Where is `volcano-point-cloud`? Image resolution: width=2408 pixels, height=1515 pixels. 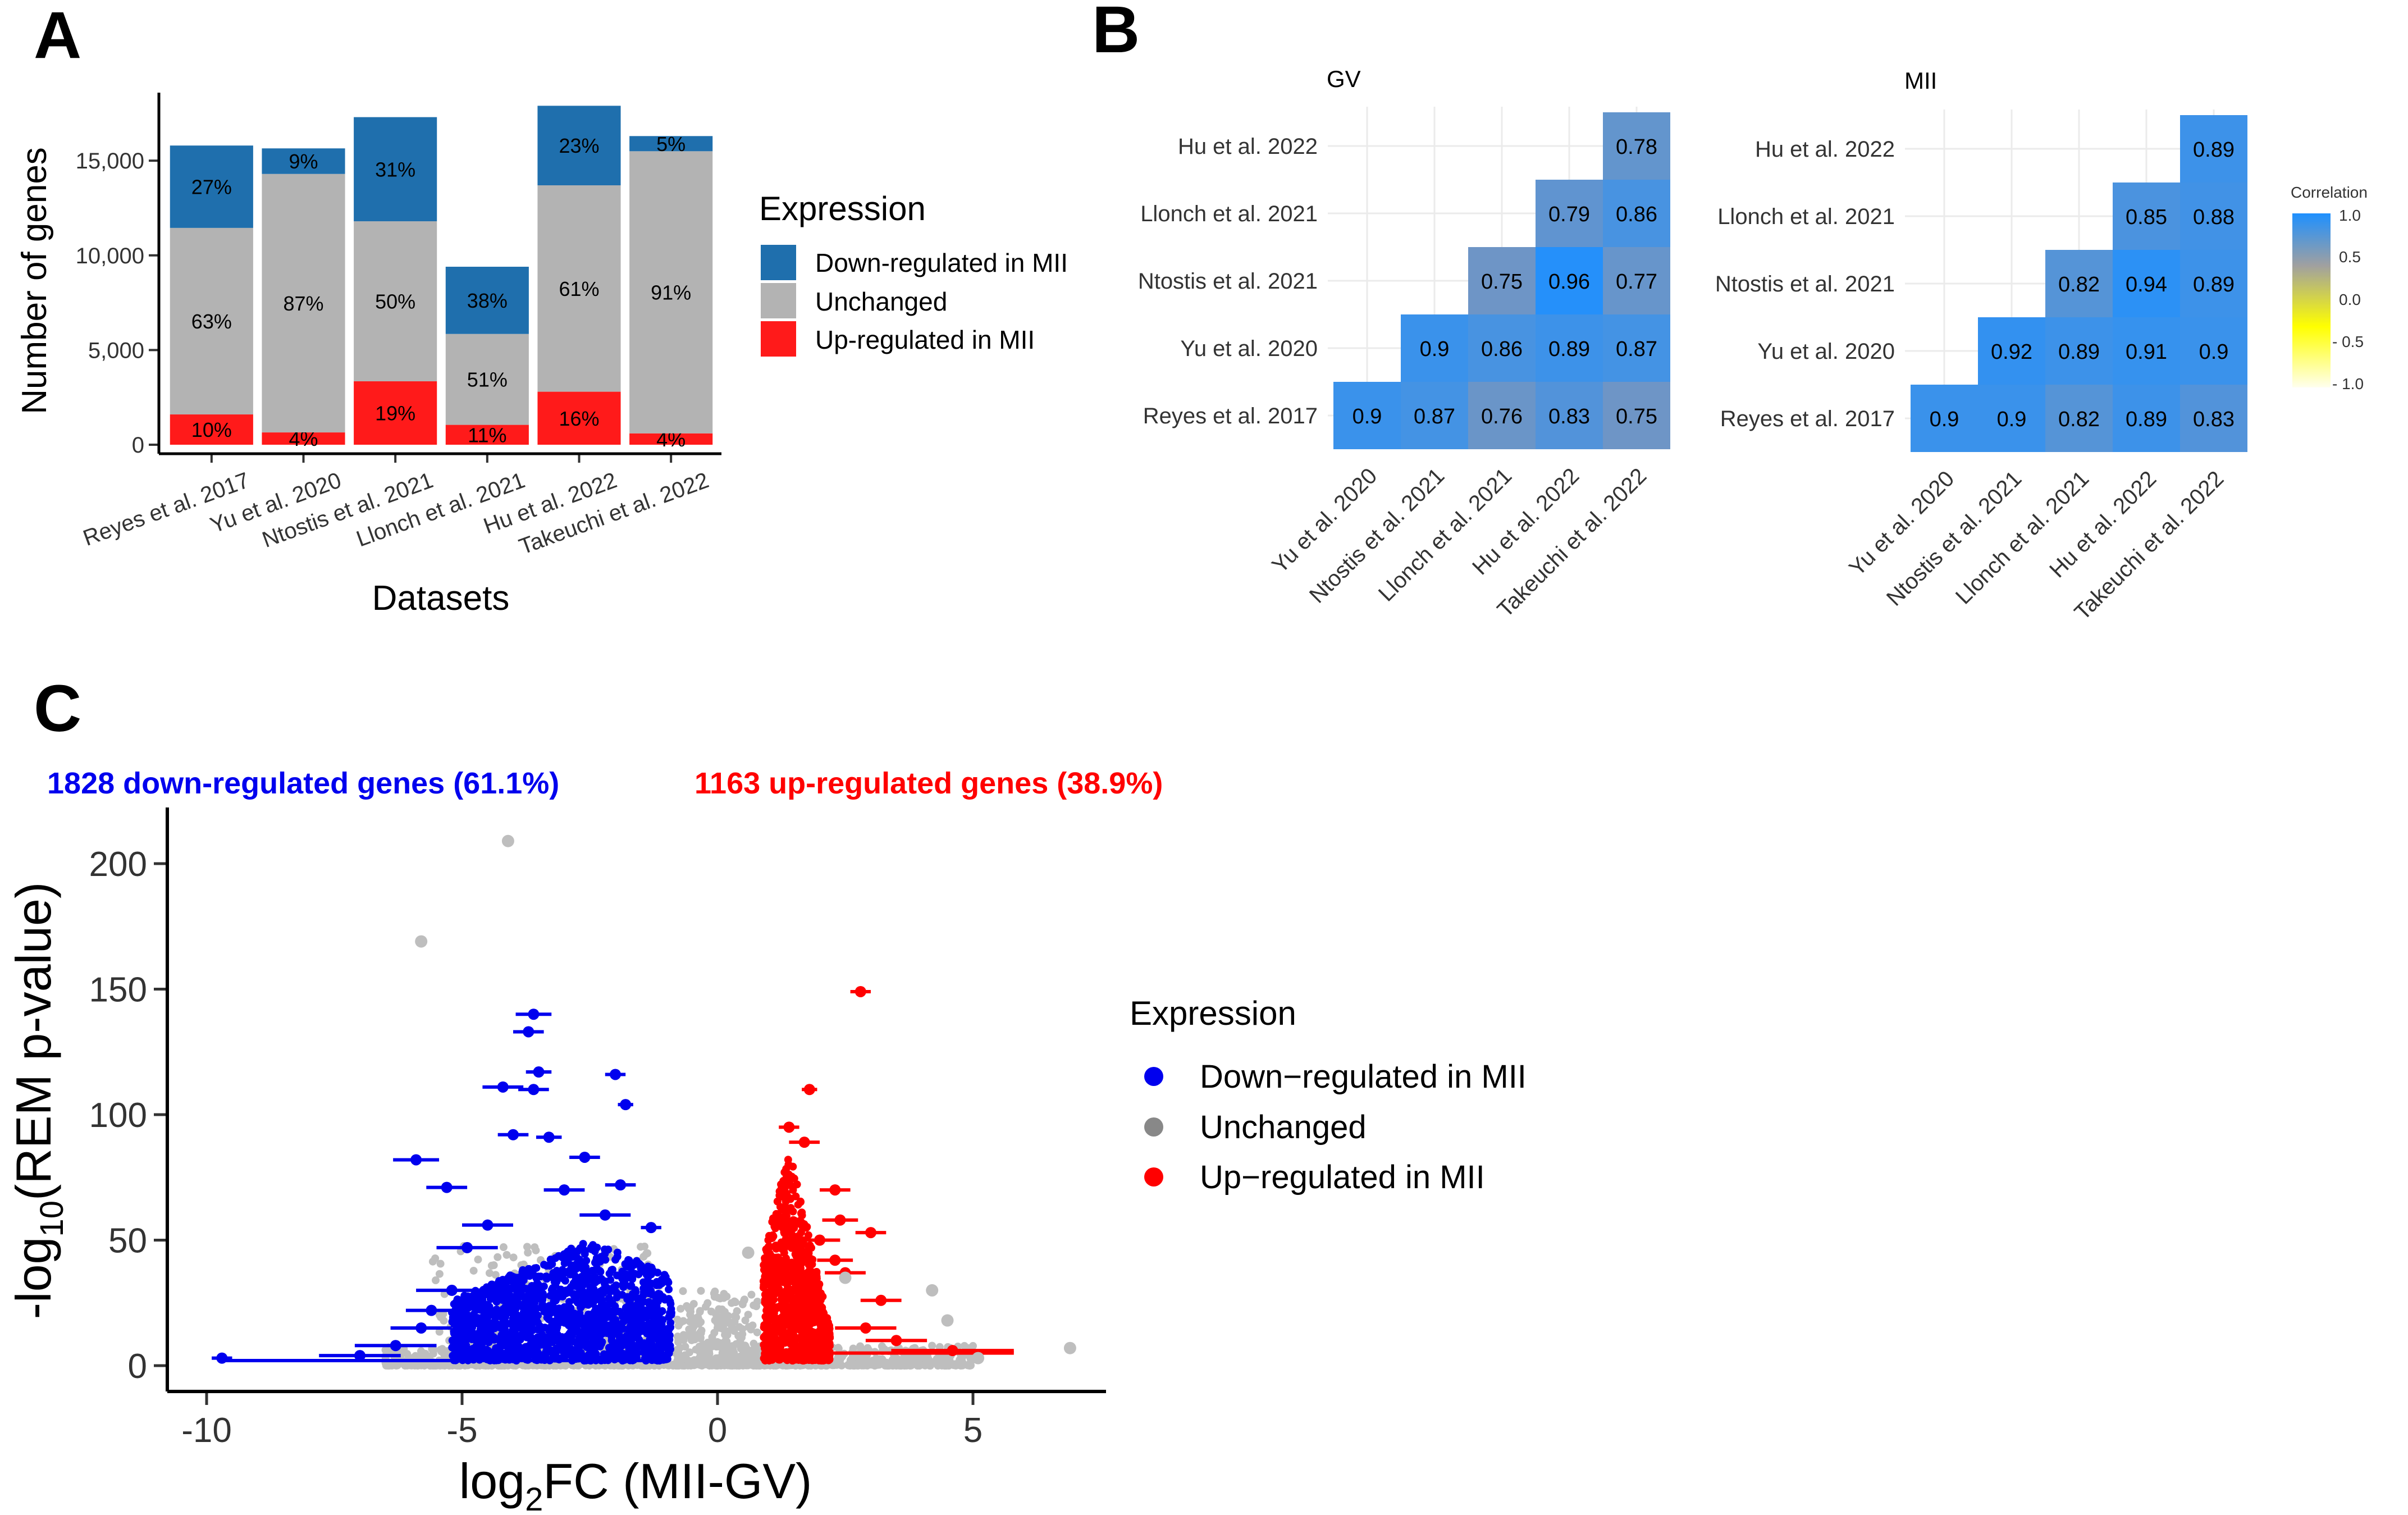
volcano-point-cloud is located at coordinates (618, 1263).